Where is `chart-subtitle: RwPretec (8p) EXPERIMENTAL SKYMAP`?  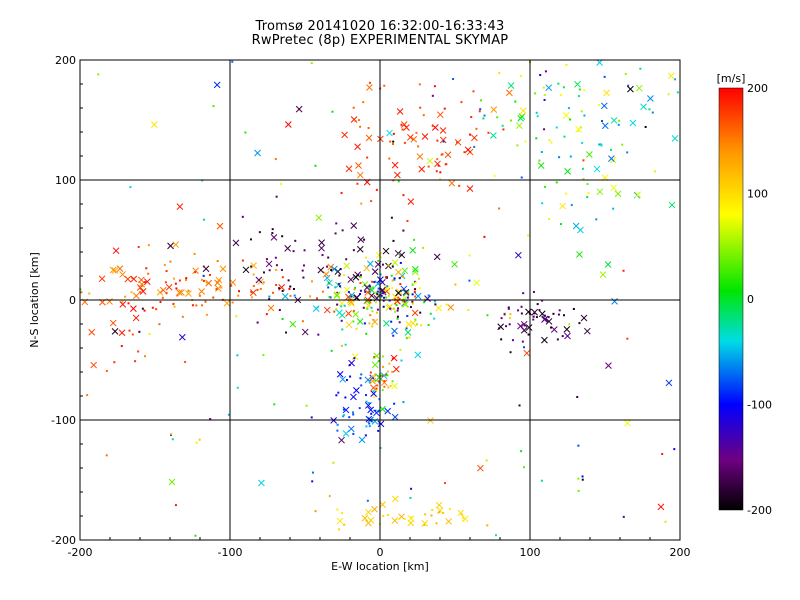 chart-subtitle: RwPretec (8p) EXPERIMENTAL SKYMAP is located at coordinates (380, 40).